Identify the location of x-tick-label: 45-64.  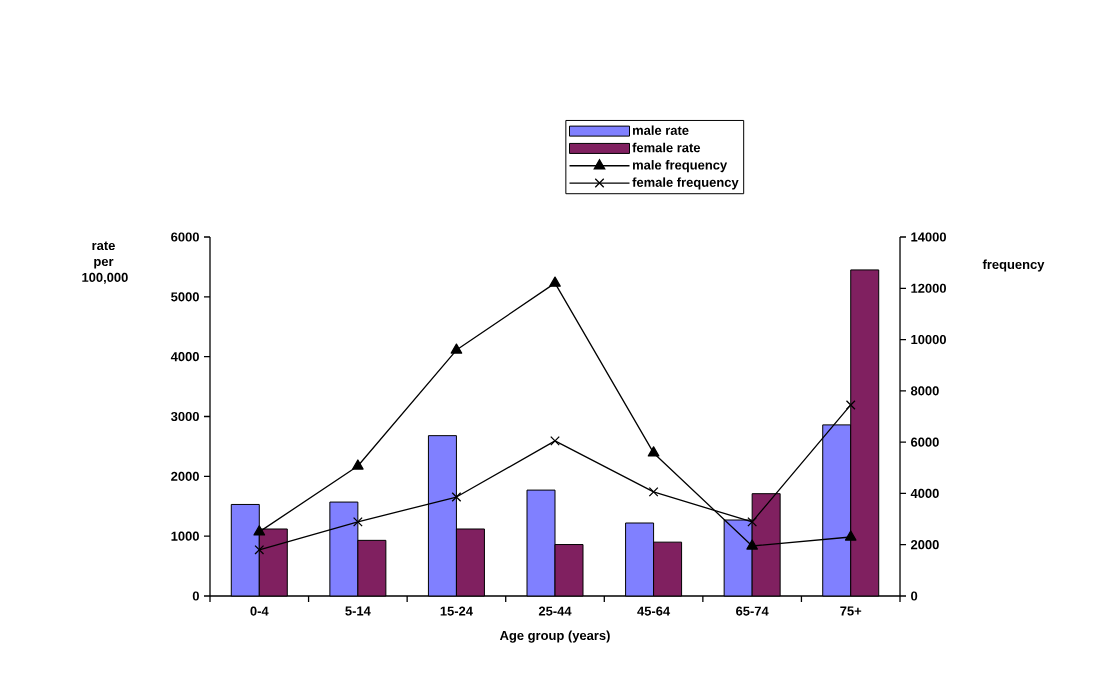
(654, 611).